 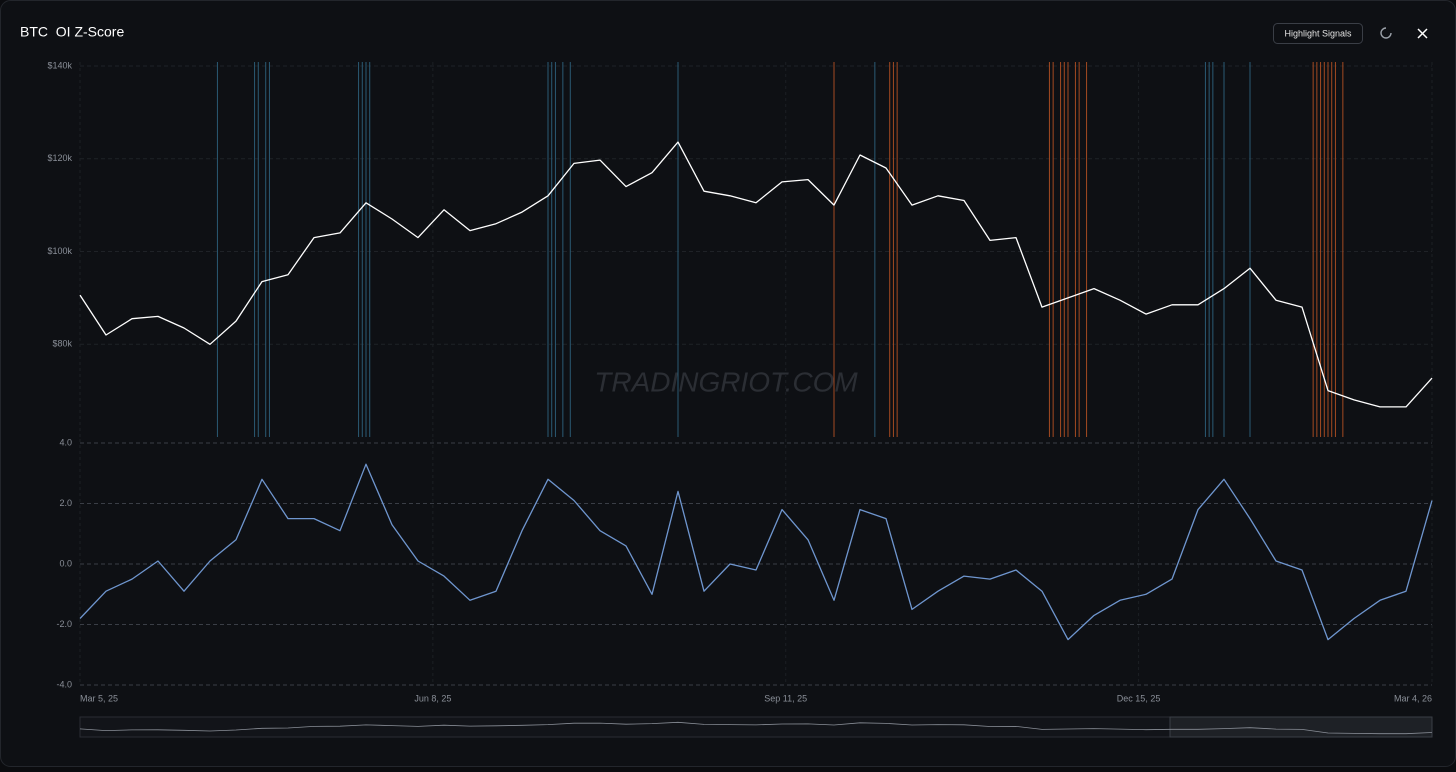 What do you see at coordinates (1301, 727) in the screenshot?
I see `navigator-window` at bounding box center [1301, 727].